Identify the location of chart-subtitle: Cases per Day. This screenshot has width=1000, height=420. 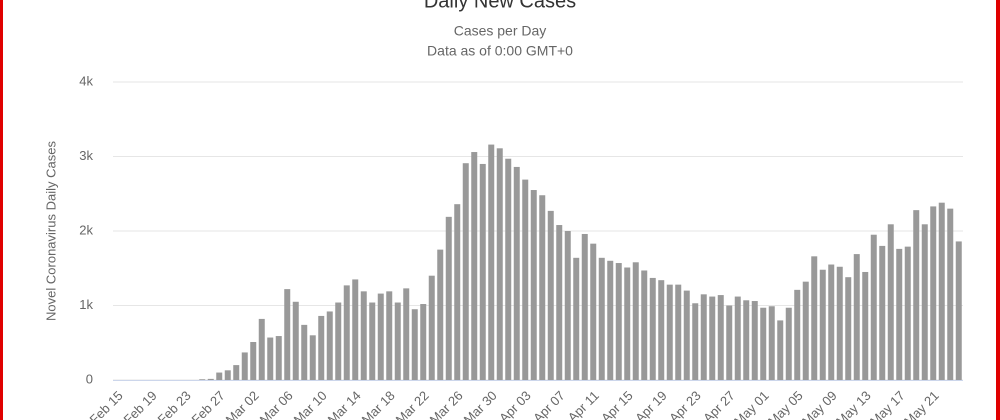
(500, 31).